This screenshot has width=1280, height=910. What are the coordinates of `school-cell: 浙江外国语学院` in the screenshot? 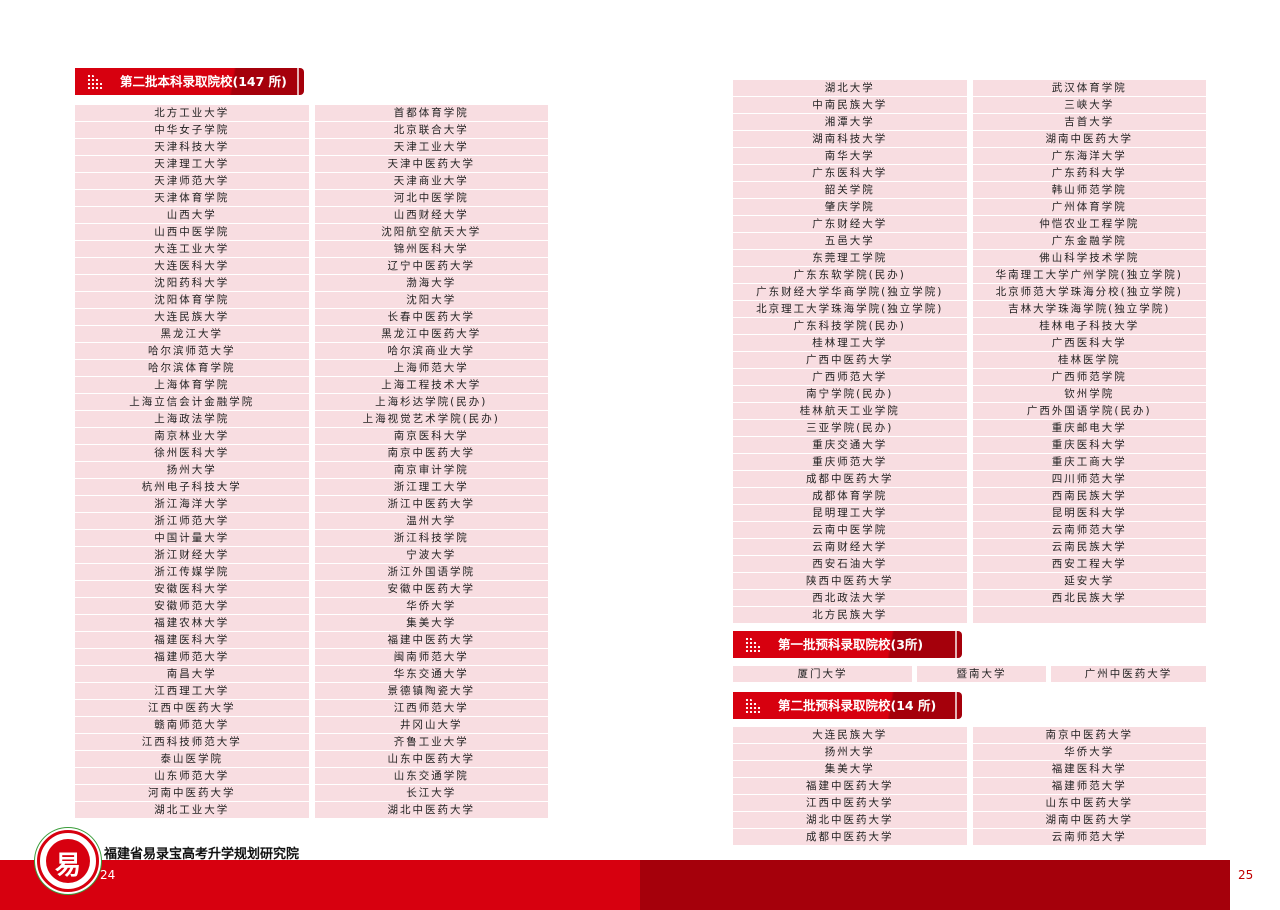 It's located at (431, 572).